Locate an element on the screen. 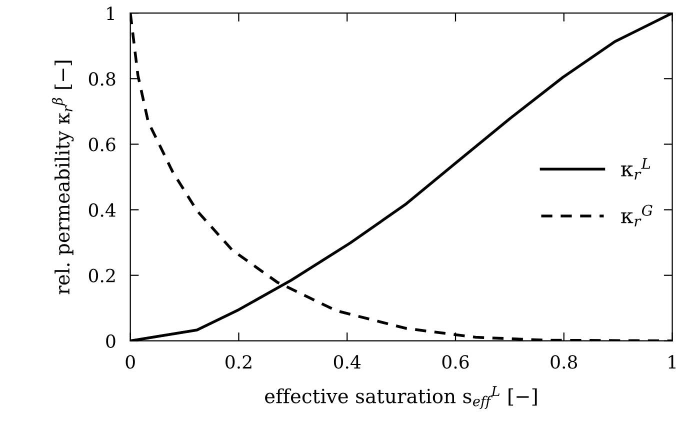  y-tick-label: 0.2 is located at coordinates (101, 275).